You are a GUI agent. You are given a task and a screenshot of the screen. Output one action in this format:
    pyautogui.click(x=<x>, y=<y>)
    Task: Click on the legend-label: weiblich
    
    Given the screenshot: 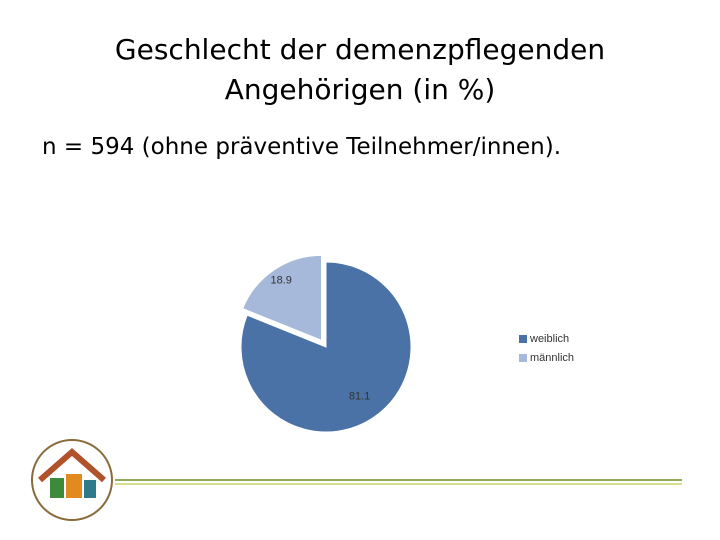 What is the action you would take?
    pyautogui.click(x=549, y=339)
    